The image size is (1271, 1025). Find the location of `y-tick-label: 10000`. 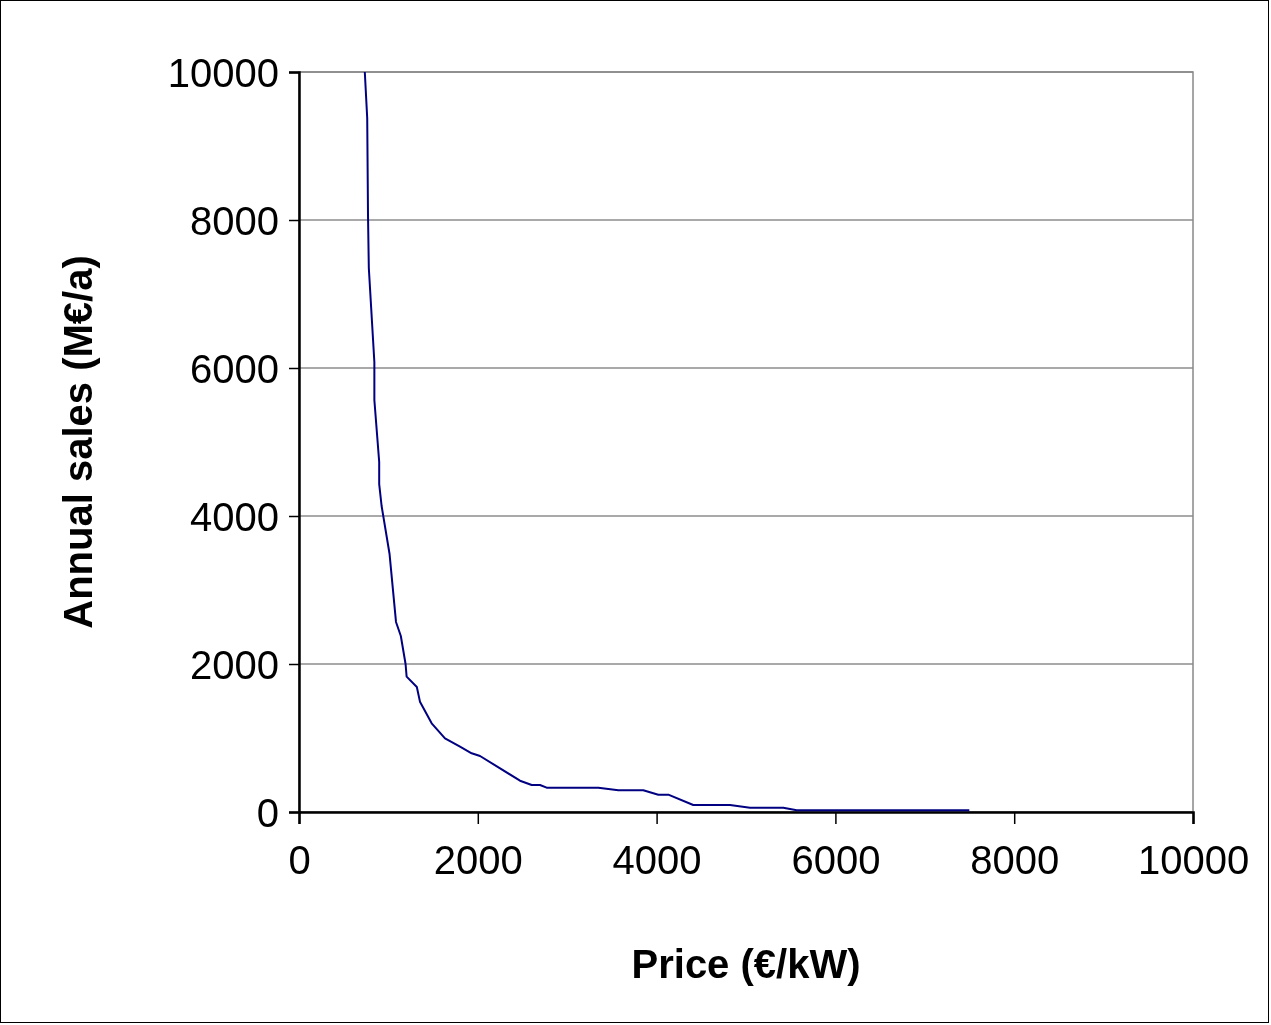

y-tick-label: 10000 is located at coordinates (223, 72).